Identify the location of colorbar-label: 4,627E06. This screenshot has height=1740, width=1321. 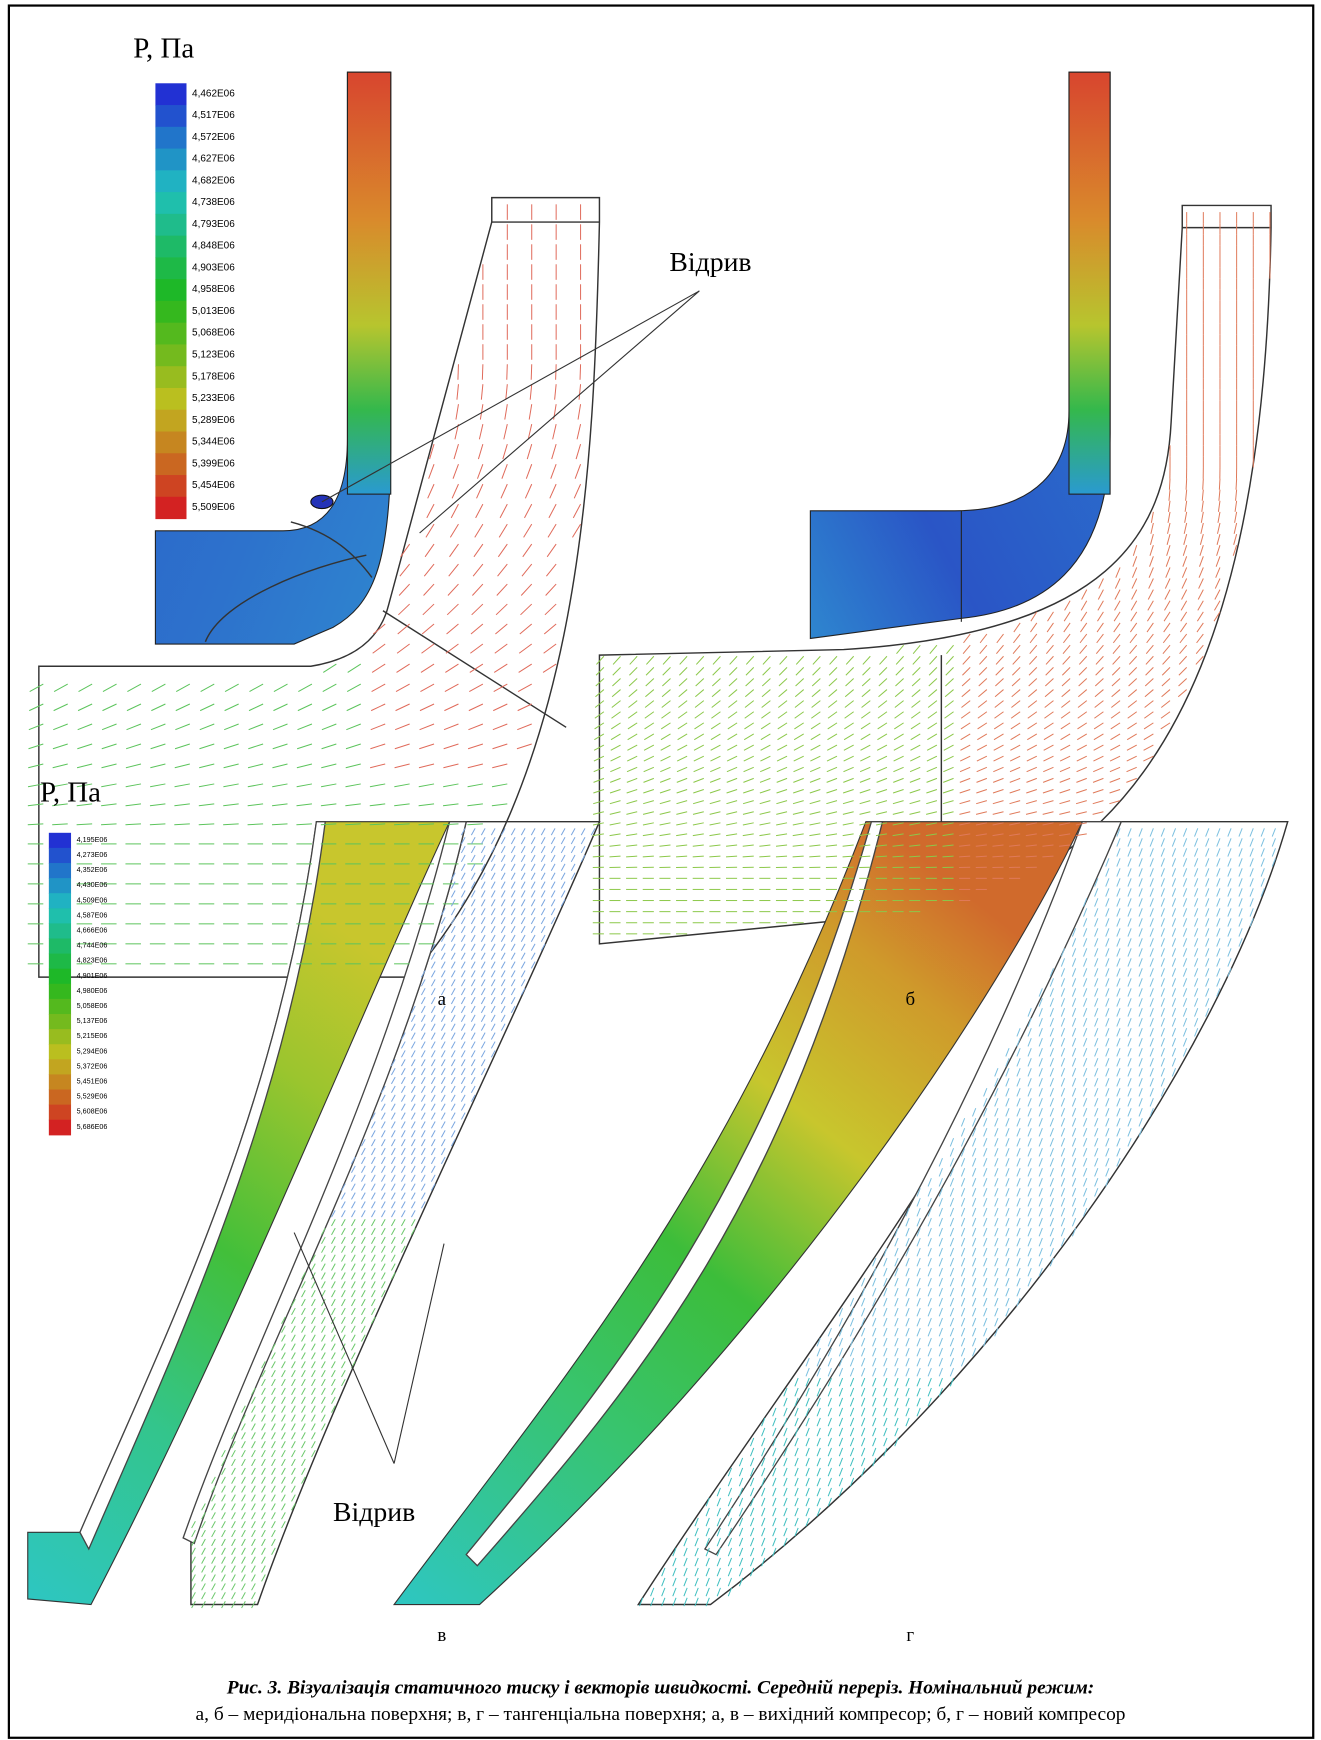
(213, 159).